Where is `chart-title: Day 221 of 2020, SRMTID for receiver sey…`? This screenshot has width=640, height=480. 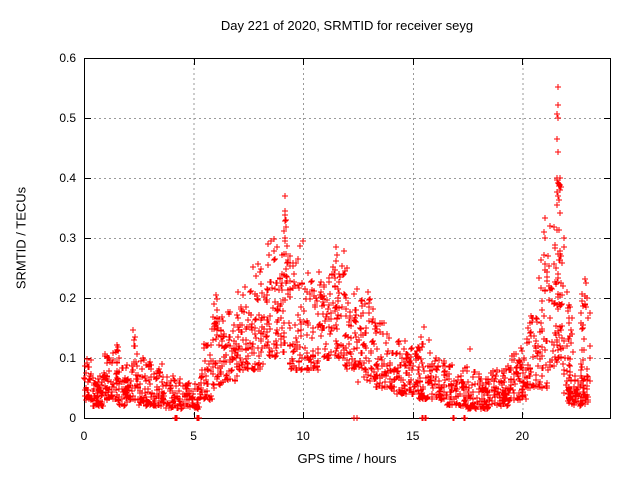 chart-title: Day 221 of 2020, SRMTID for receiver sey… is located at coordinates (347, 25).